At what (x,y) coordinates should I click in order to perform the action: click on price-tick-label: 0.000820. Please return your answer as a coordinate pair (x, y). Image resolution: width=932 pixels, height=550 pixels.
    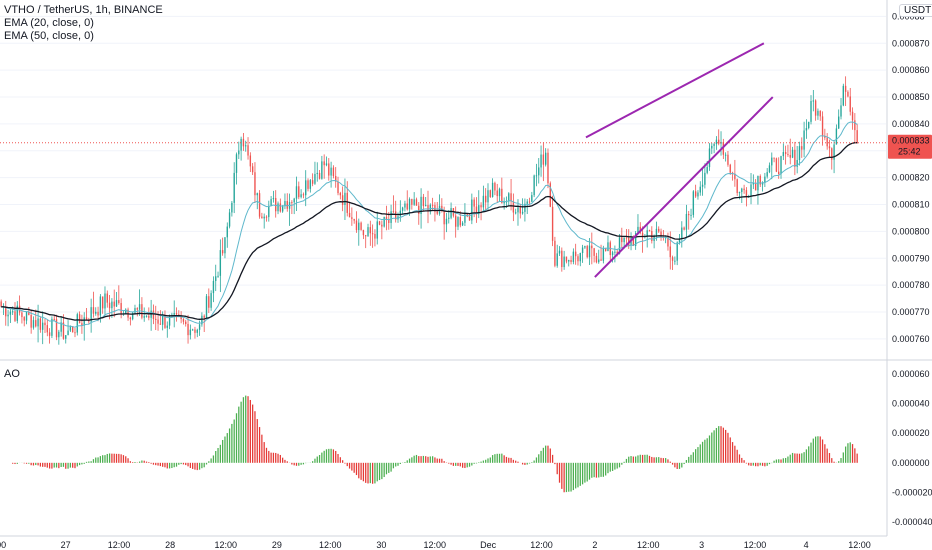
    Looking at the image, I should click on (911, 178).